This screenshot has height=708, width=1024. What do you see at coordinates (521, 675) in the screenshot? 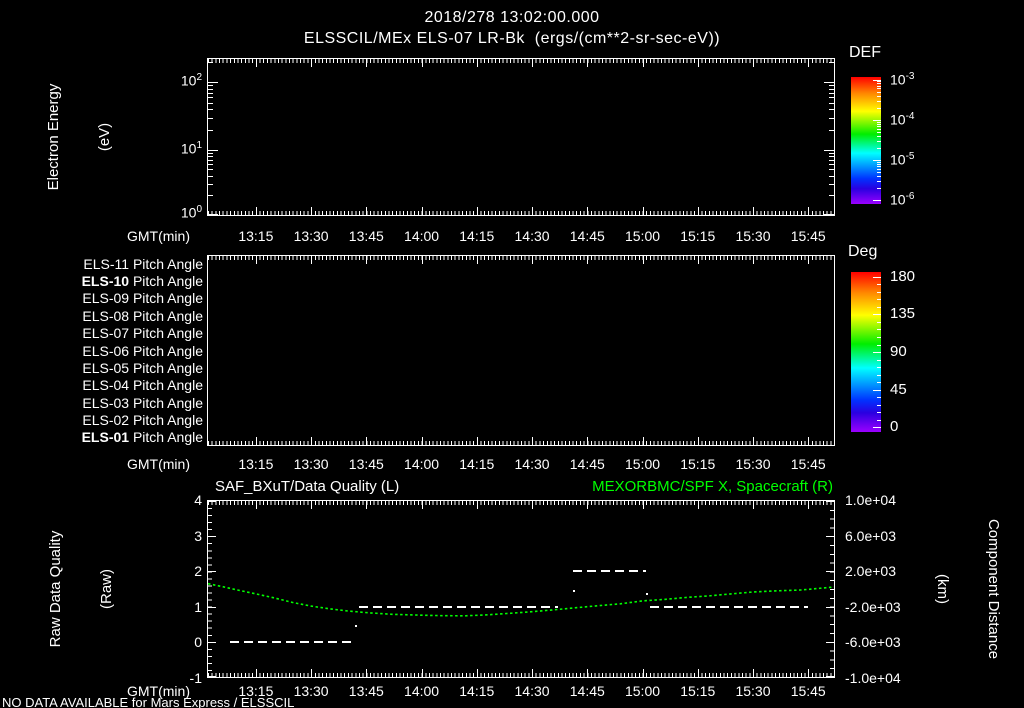
I see `x-minor-ticks-bottom` at bounding box center [521, 675].